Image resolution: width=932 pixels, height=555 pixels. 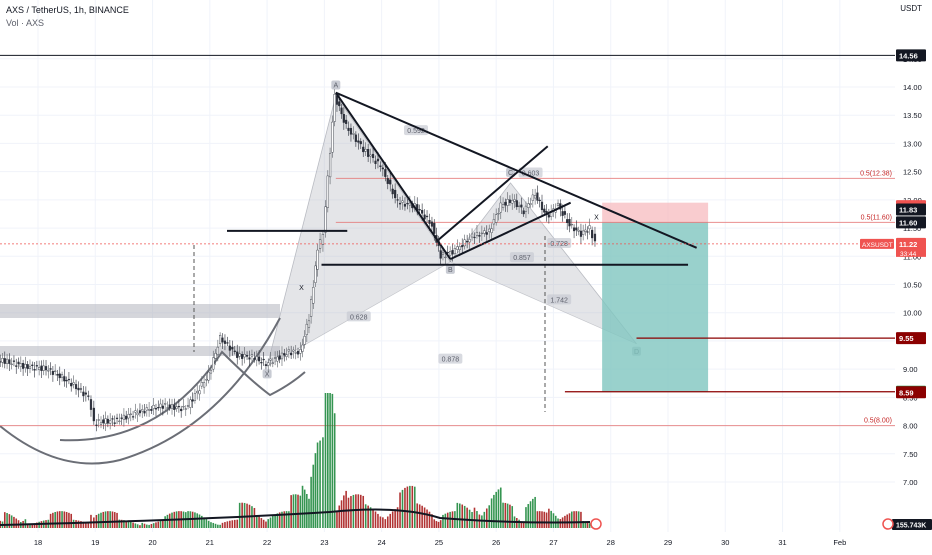 What do you see at coordinates (912, 115) in the screenshot?
I see `y-tick-label: 13.50` at bounding box center [912, 115].